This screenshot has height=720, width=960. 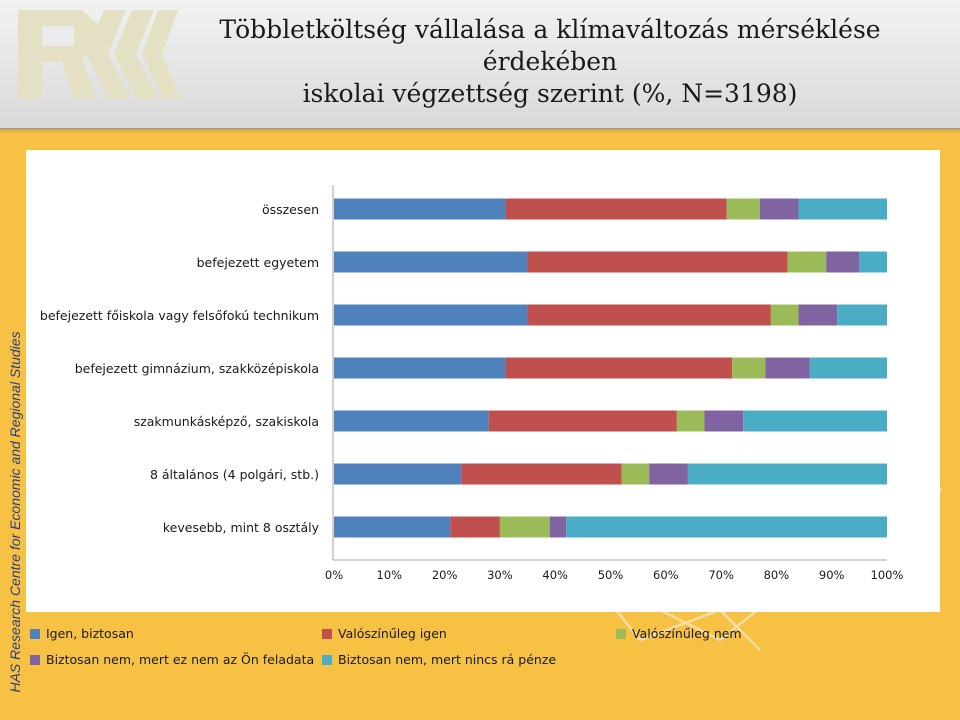 I want to click on x-tick-label: 40%, so click(x=555, y=575).